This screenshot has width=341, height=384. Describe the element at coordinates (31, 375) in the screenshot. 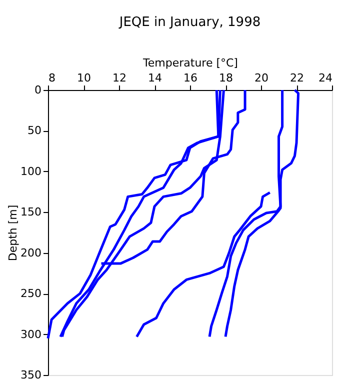

I see `y-tick-label: 350` at that location.